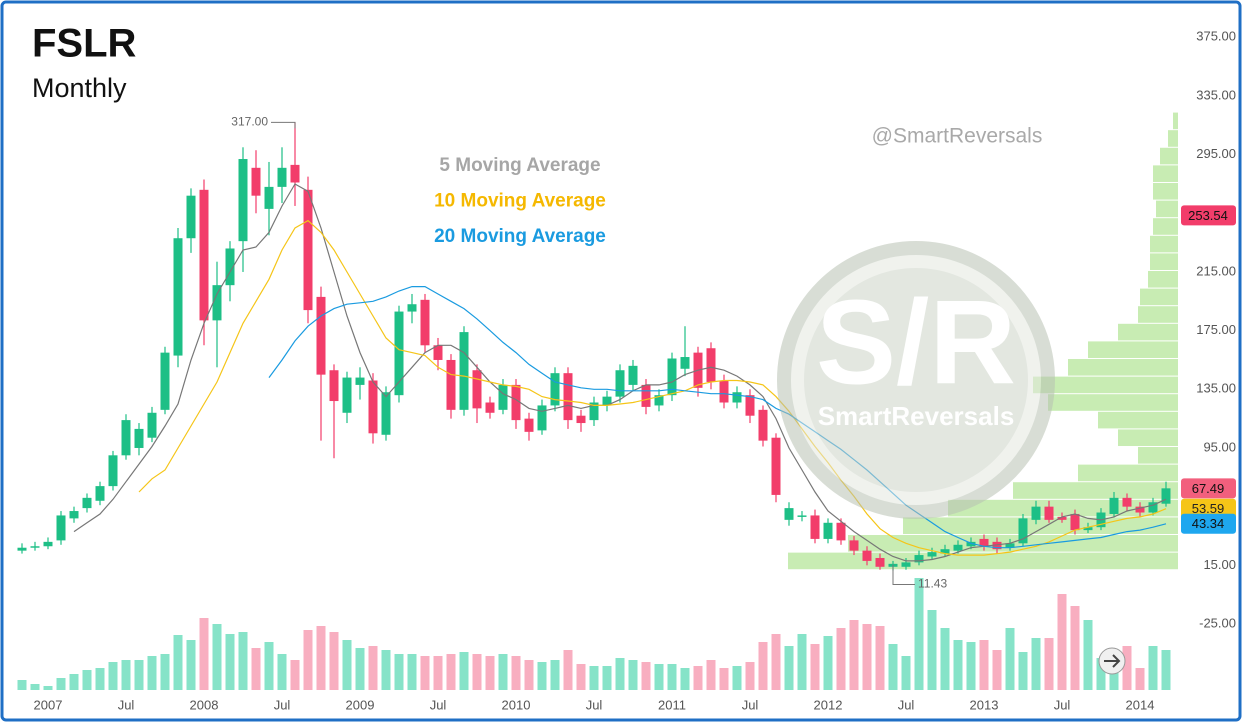 This screenshot has width=1242, height=722. I want to click on price-label-box, so click(1208, 215).